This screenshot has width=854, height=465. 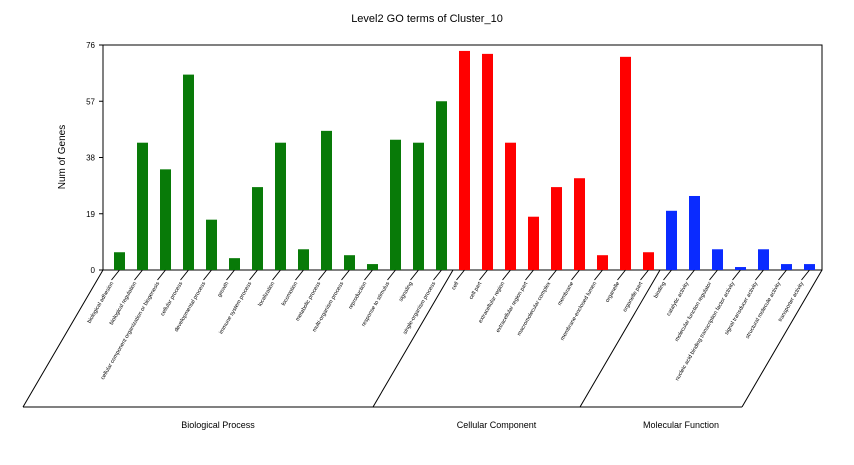 What do you see at coordinates (475, 291) in the screenshot?
I see `x-tick-label: cell part` at bounding box center [475, 291].